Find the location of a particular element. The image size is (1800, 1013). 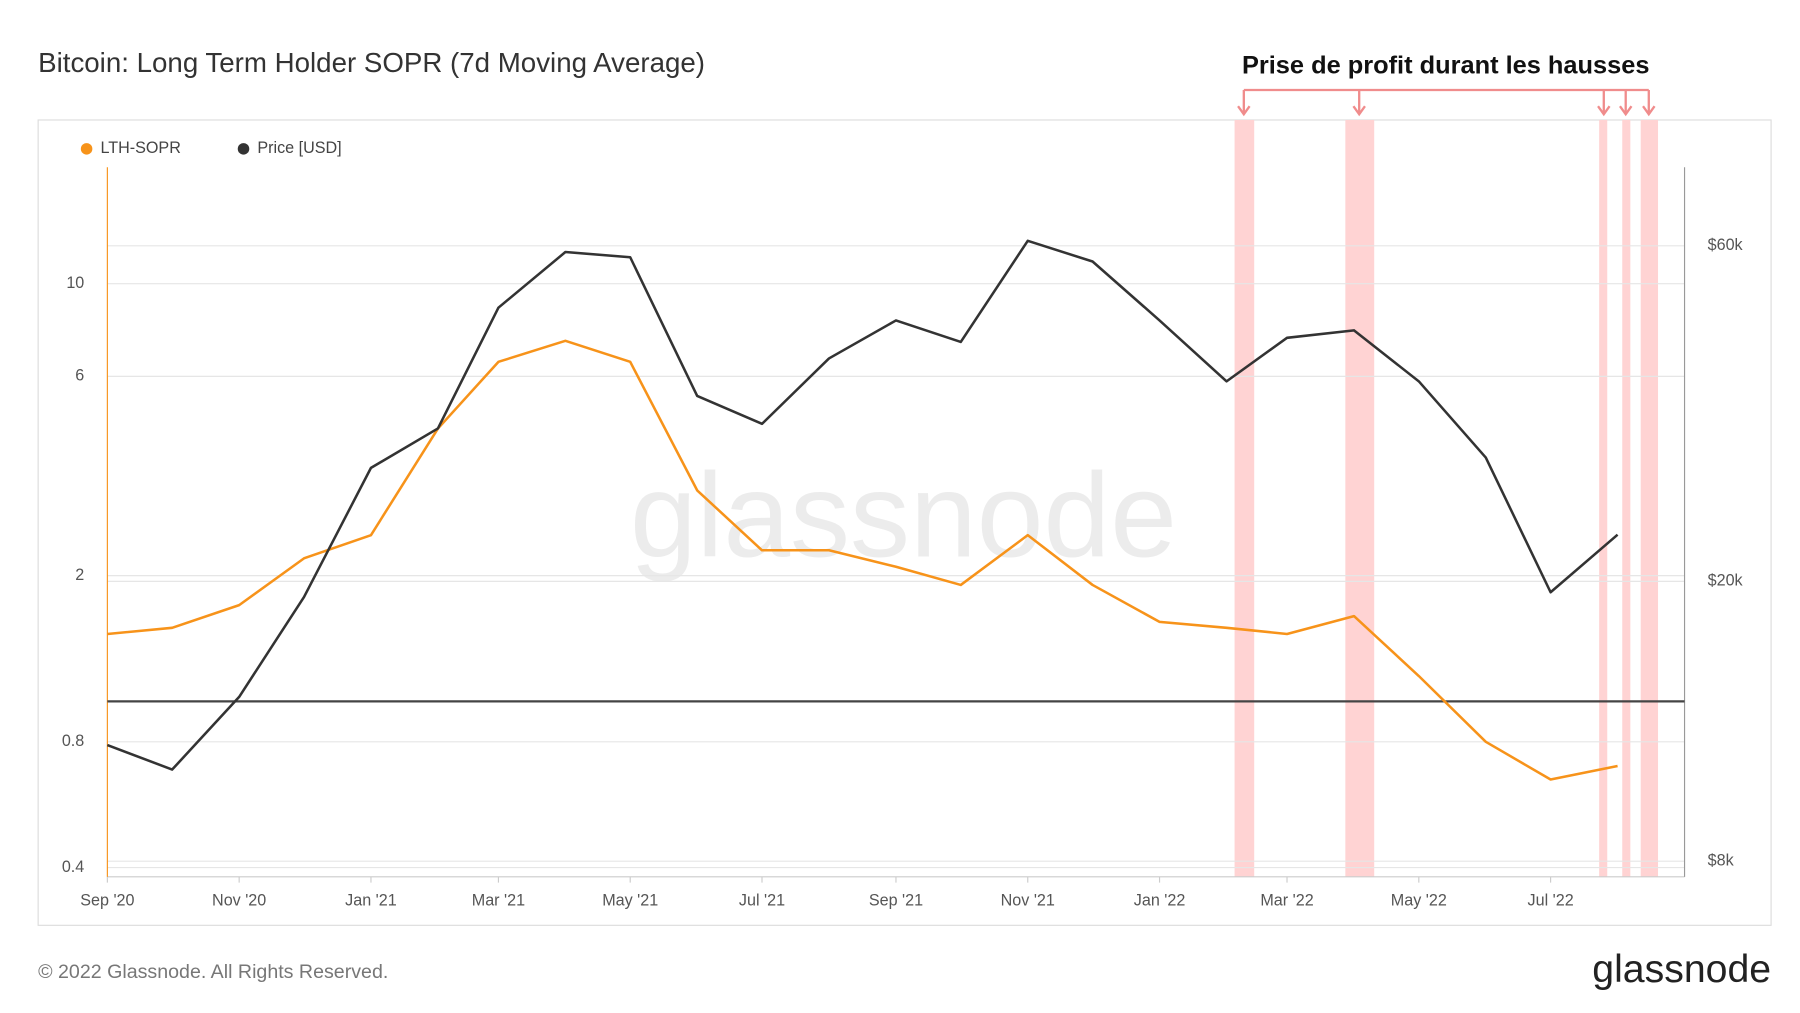

x-tick-label: Jul '22 is located at coordinates (1551, 900).